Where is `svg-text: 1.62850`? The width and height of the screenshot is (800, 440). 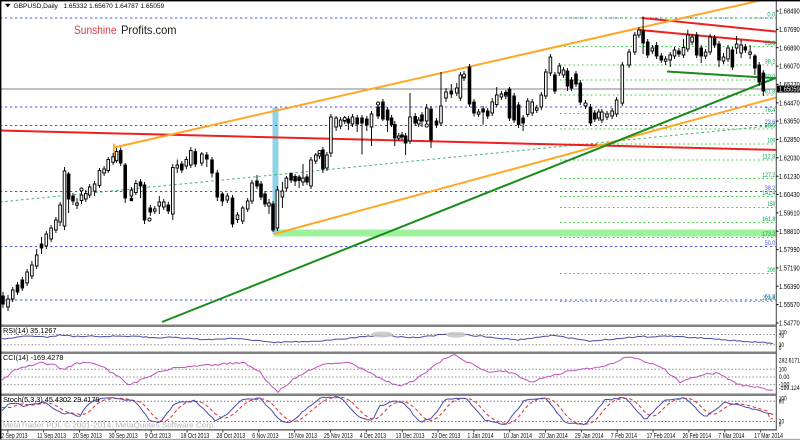 svg-text: 1.62850 is located at coordinates (789, 139).